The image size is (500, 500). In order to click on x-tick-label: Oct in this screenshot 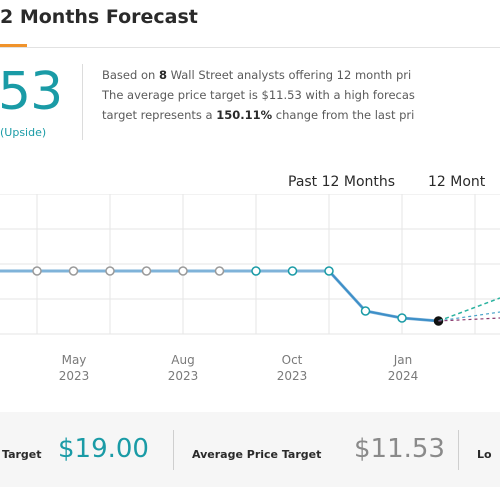, I will do `click(292, 360)`.